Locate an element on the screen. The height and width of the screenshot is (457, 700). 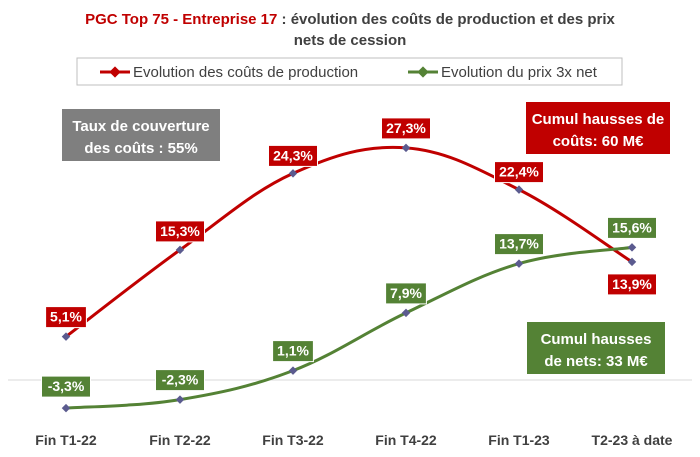
data-label-text-net-price: 7,9% is located at coordinates (406, 293).